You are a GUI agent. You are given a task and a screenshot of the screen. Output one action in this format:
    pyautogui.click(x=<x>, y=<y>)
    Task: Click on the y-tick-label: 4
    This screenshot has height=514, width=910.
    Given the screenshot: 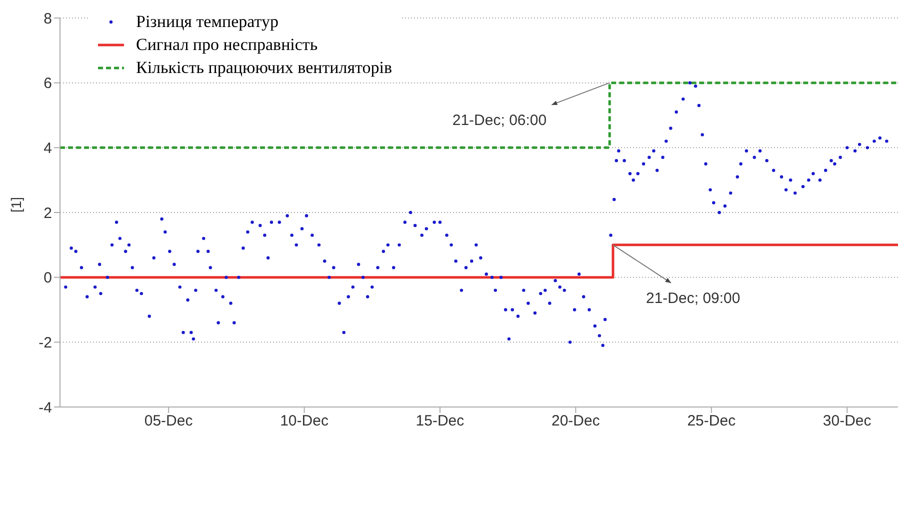 What is the action you would take?
    pyautogui.click(x=48, y=148)
    